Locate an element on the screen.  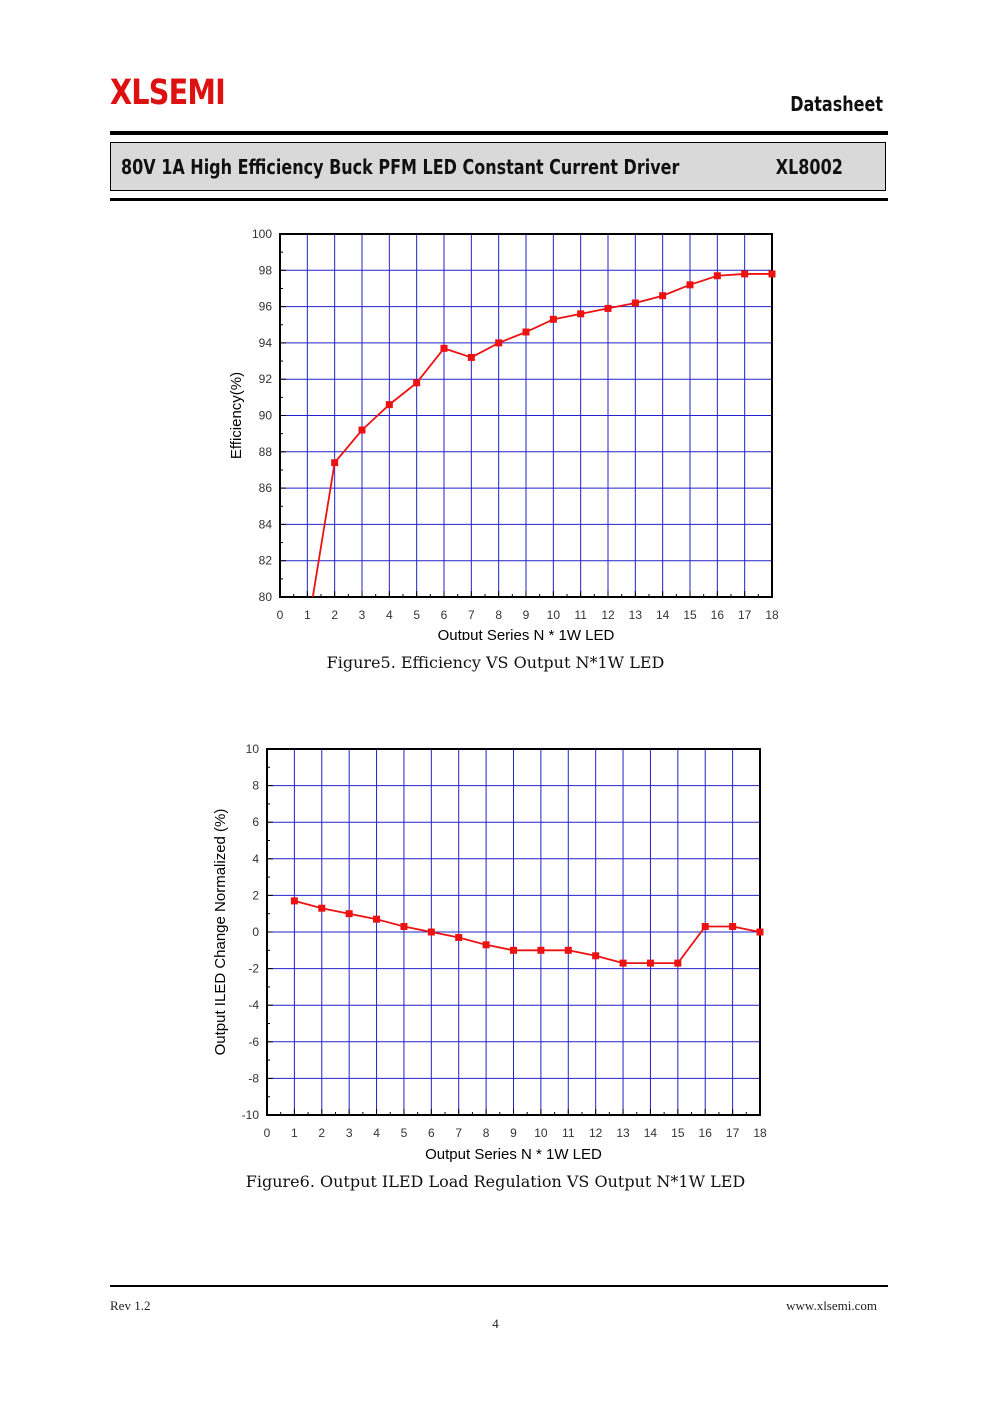
y-tick-label: -2 is located at coordinates (253, 969).